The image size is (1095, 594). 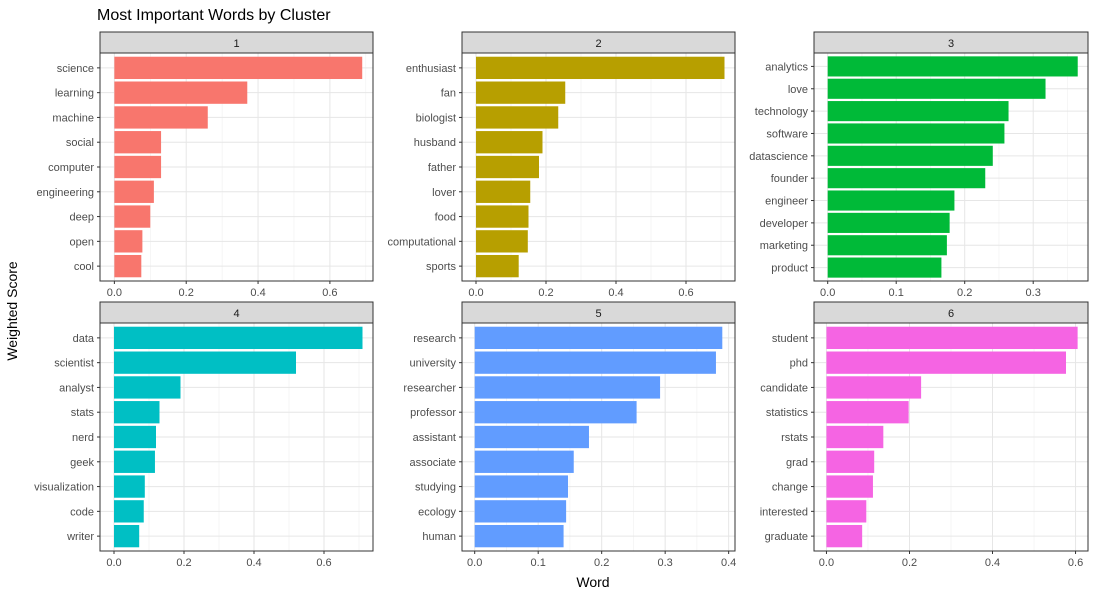 What do you see at coordinates (84, 267) in the screenshot?
I see `y-tick-label: cool` at bounding box center [84, 267].